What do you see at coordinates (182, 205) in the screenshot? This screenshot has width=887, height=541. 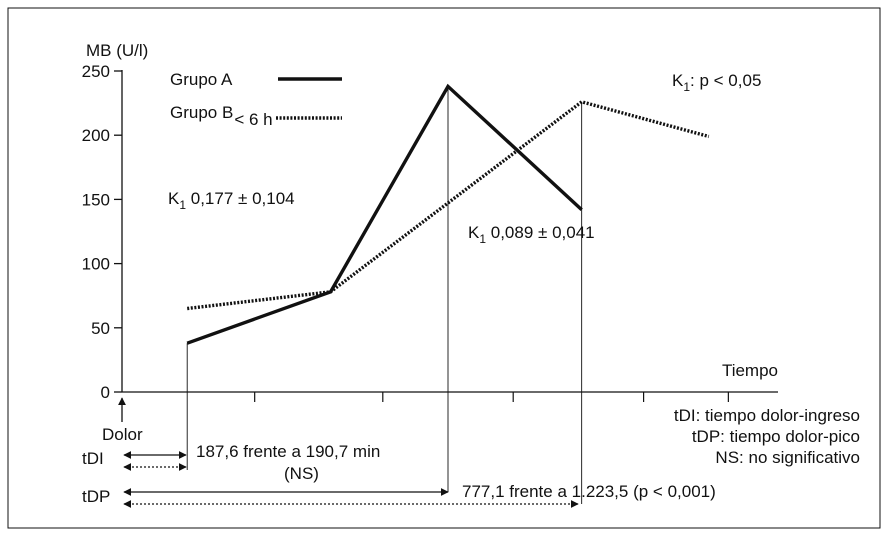 I see `annotation-k-a-sub: 1` at bounding box center [182, 205].